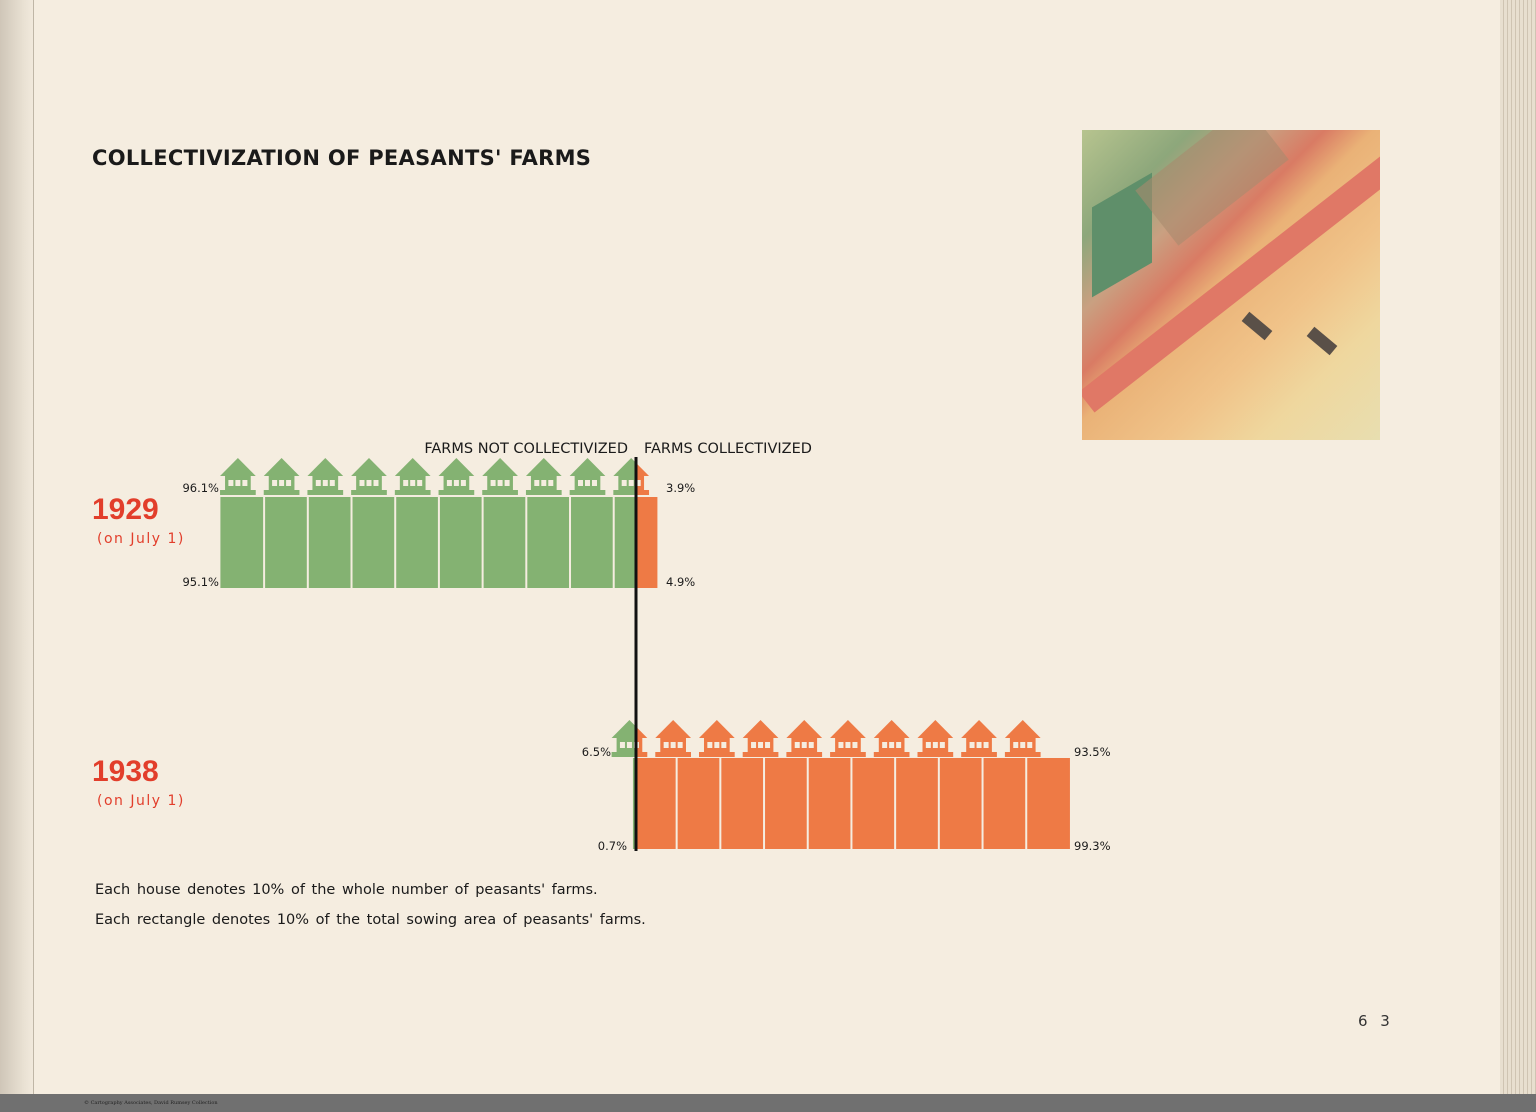  Describe the element at coordinates (853, 803) in the screenshot. I see `bar-1938-area-collectivized` at that location.